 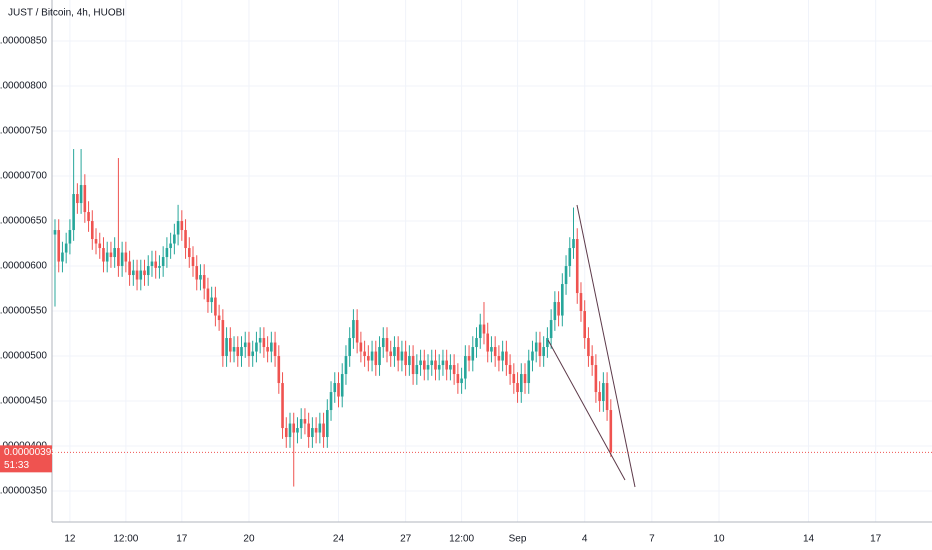 What do you see at coordinates (23, 176) in the screenshot?
I see `y-tick-label: 0.00000700` at bounding box center [23, 176].